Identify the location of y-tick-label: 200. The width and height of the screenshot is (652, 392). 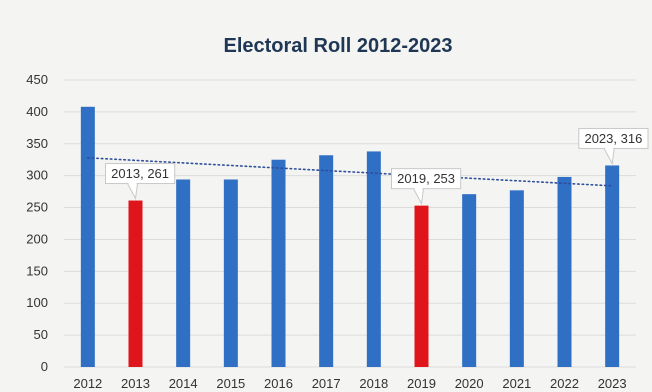
(37, 238).